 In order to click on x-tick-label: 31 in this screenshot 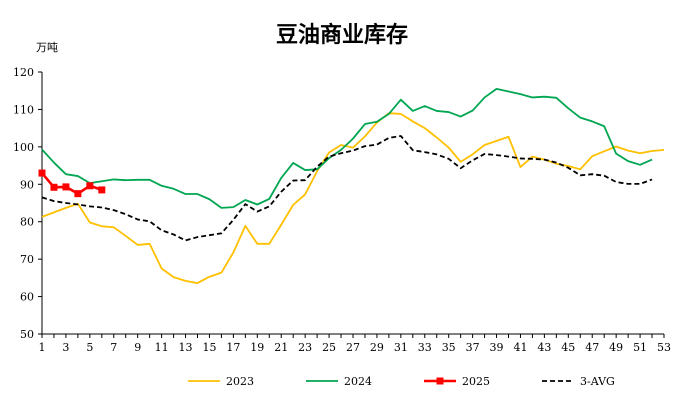, I will do `click(401, 347)`.